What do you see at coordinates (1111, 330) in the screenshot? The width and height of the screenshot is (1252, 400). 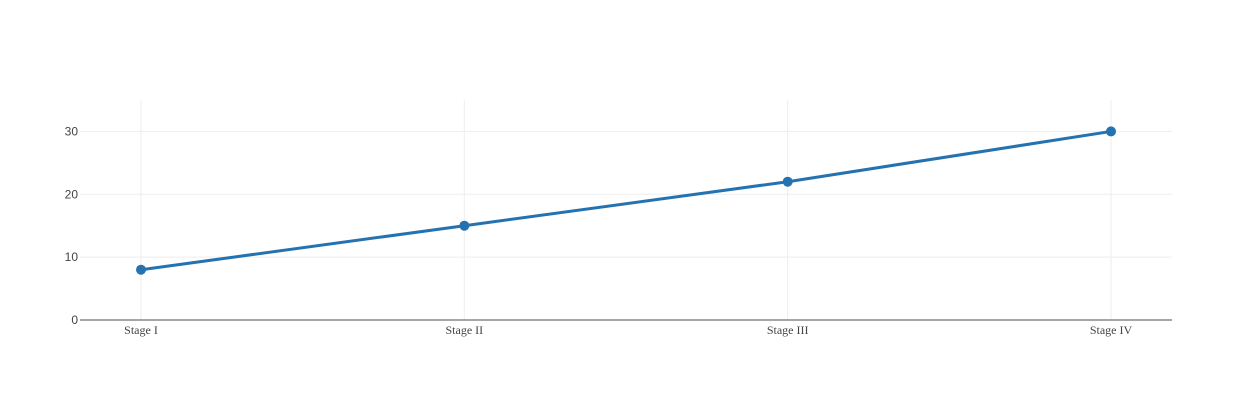 I see `x-tick-label: Stage IV` at bounding box center [1111, 330].